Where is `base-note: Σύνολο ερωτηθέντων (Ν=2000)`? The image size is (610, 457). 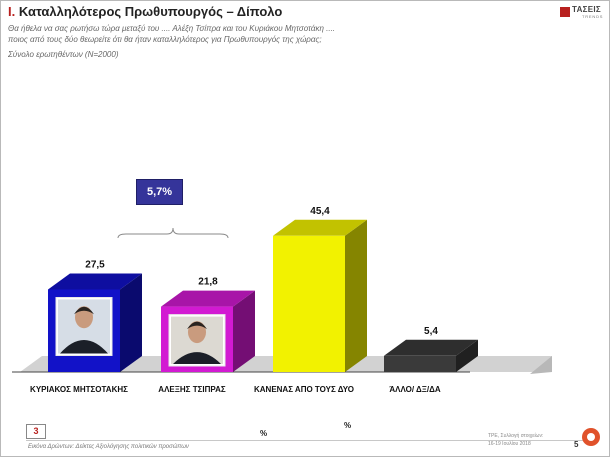 base-note: Σύνολο ερωτηθέντων (Ν=2000) is located at coordinates (63, 54).